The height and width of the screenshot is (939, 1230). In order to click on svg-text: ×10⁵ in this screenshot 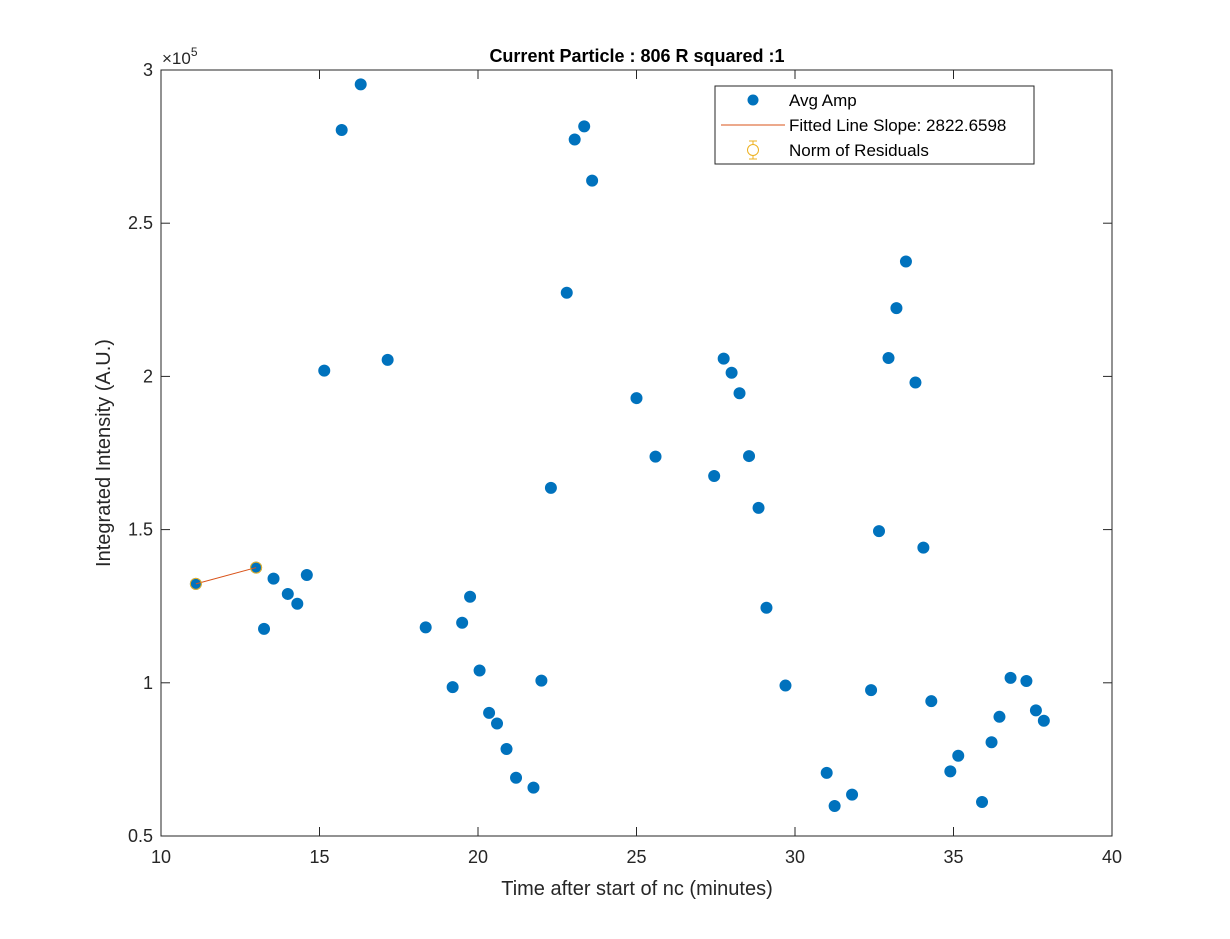, I will do `click(180, 56)`.